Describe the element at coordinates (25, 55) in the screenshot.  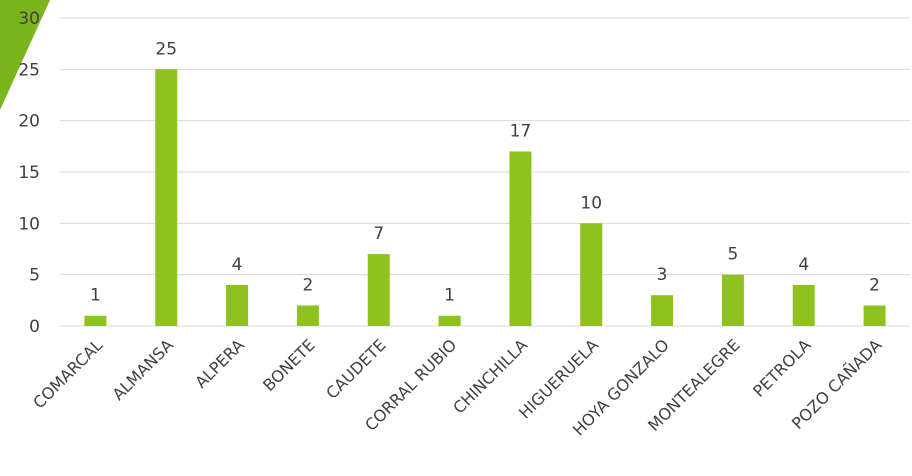
I see `decorative-accent-shape` at that location.